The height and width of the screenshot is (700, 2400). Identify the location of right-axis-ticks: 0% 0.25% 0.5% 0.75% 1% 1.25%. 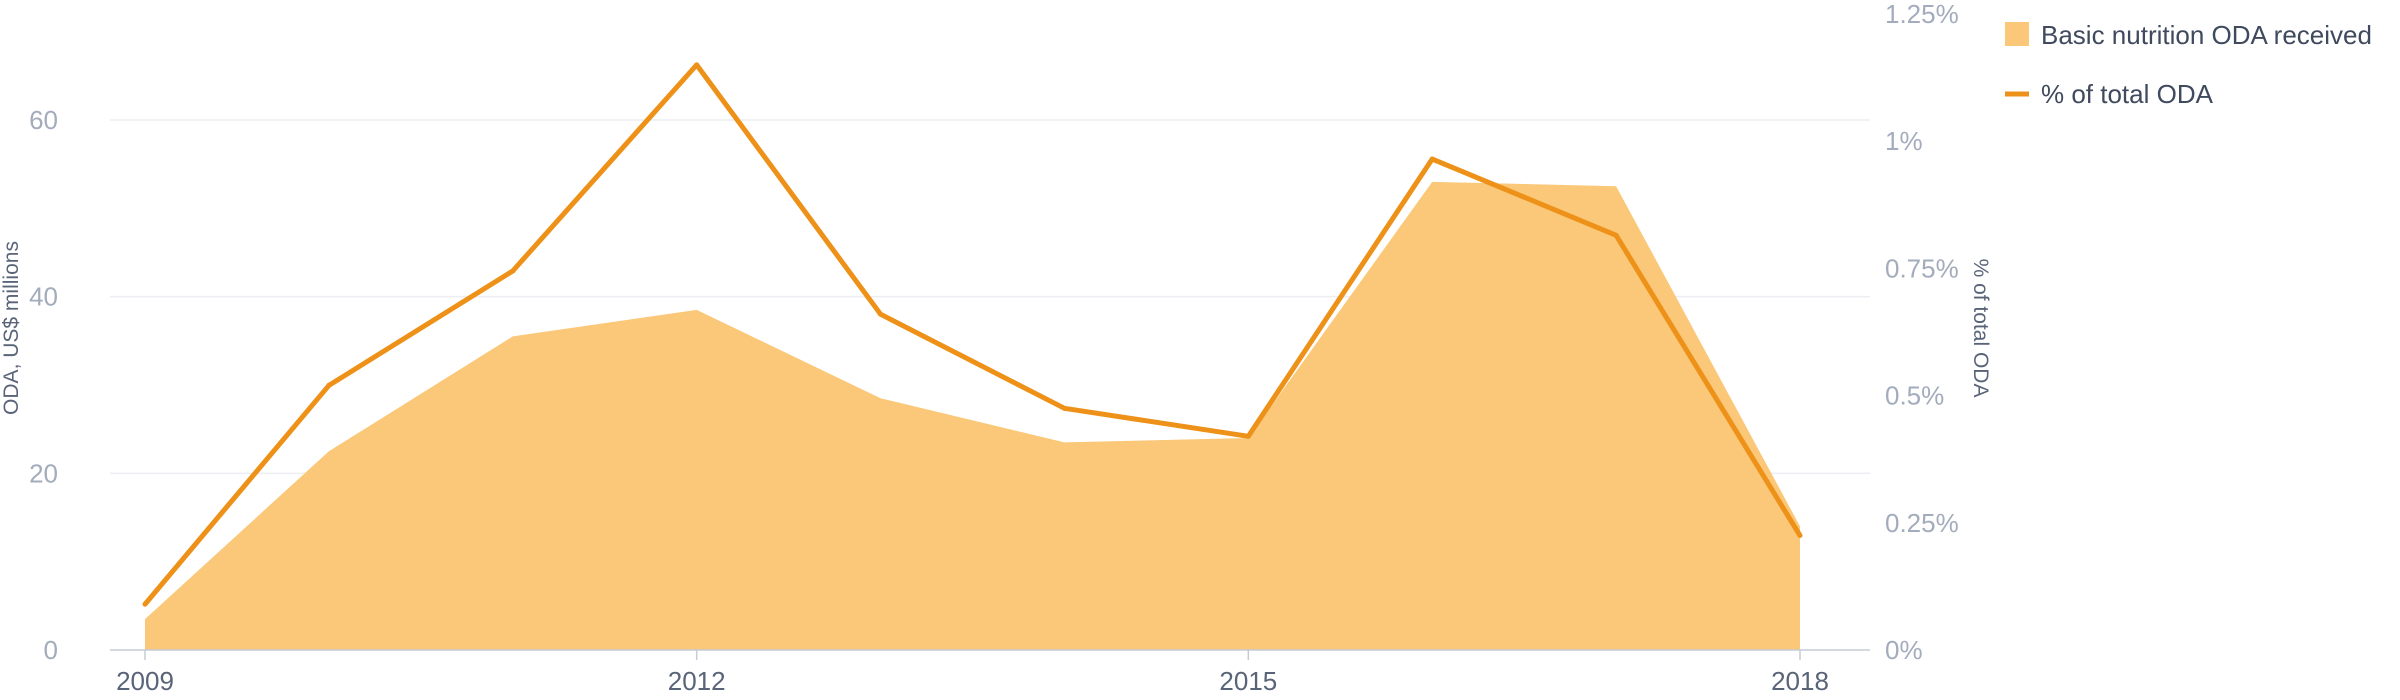
(1922, 332).